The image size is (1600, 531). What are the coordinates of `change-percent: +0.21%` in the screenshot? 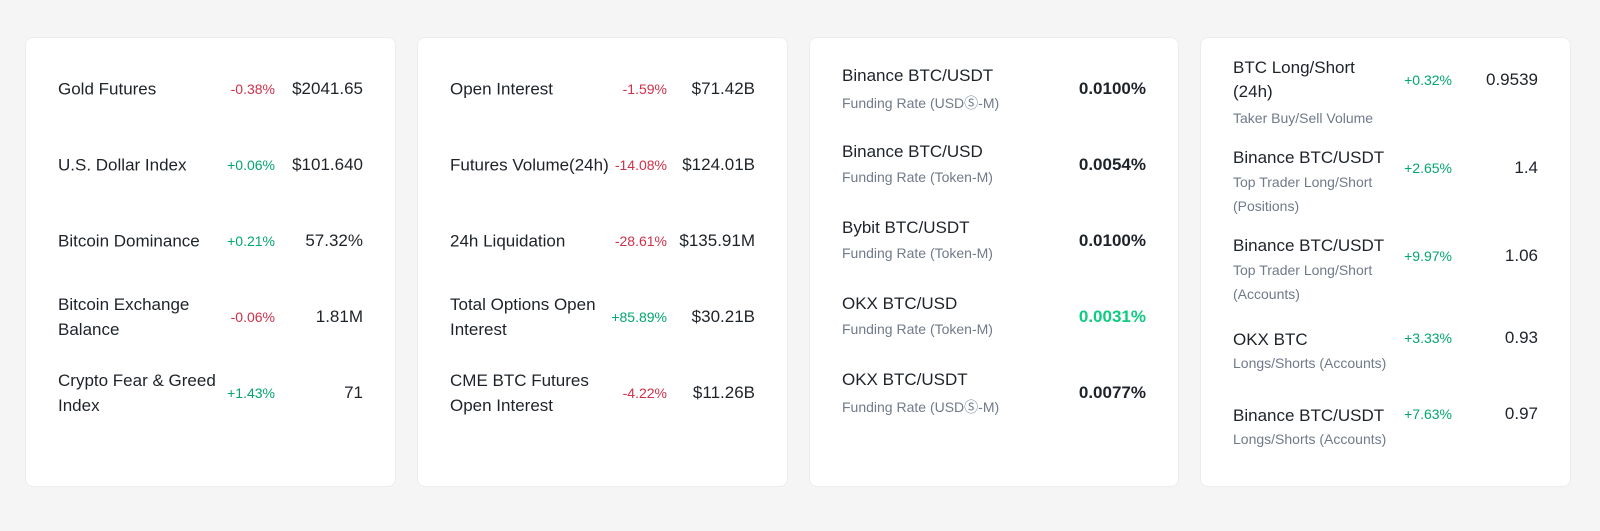 It's located at (251, 241).